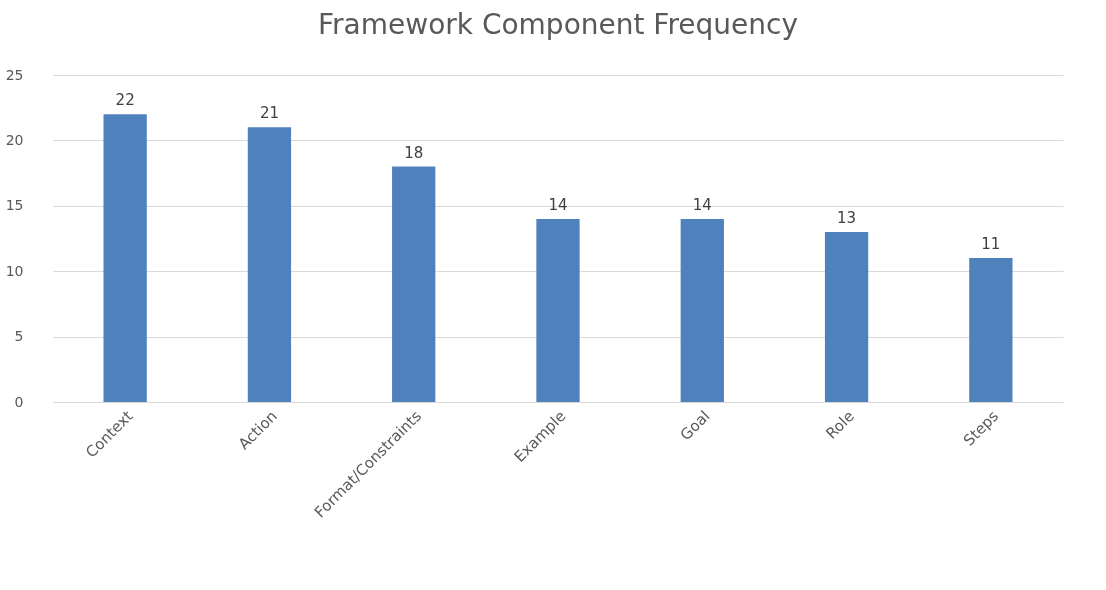 The image size is (1106, 590). What do you see at coordinates (125, 100) in the screenshot?
I see `data-label: 22` at bounding box center [125, 100].